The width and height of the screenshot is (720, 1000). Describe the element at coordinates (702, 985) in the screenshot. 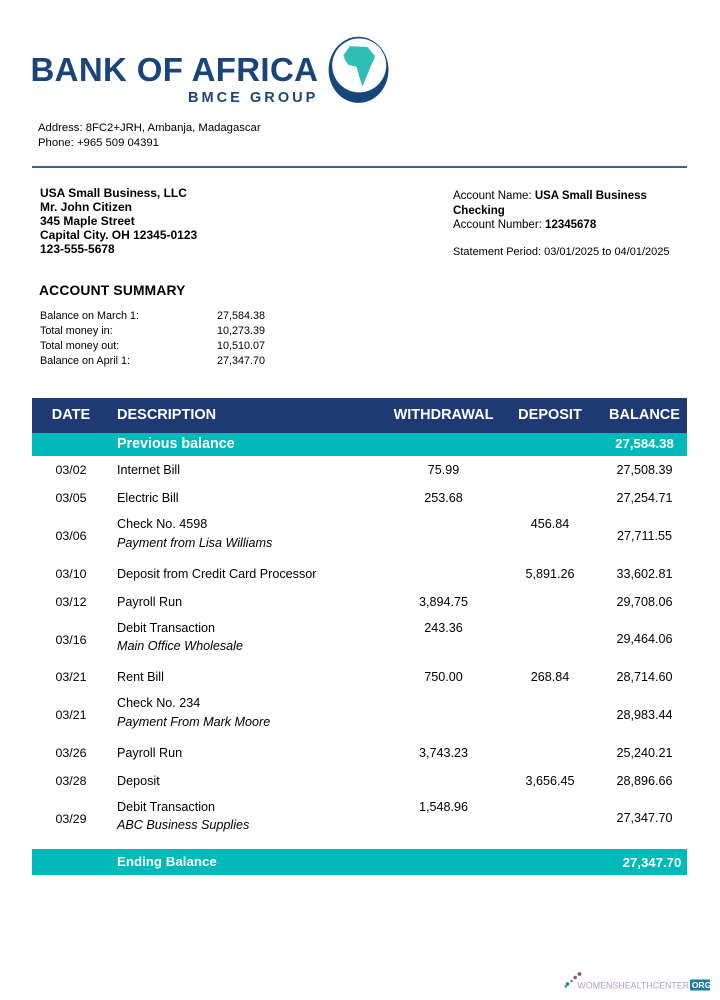

I see `svg-text: ORG` at that location.